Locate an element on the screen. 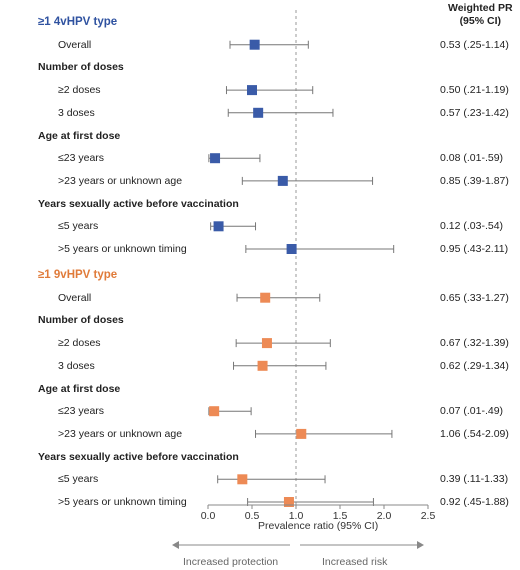 Image resolution: width=520 pixels, height=570 pixels. pr-value: 0.08 (.01-.59) is located at coordinates (472, 158).